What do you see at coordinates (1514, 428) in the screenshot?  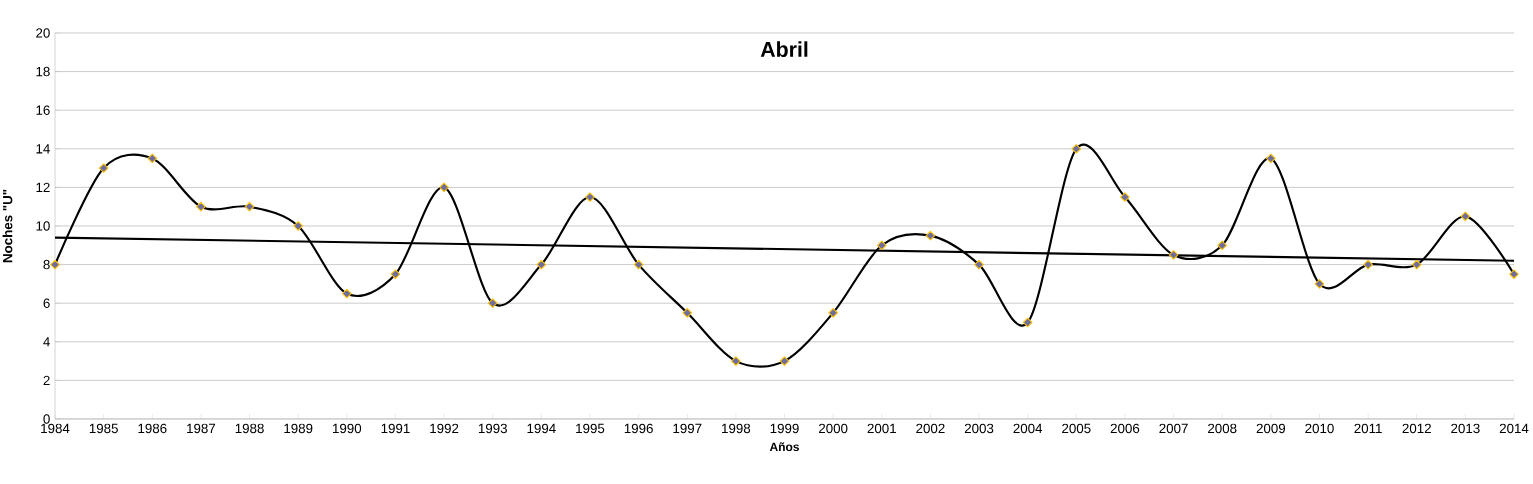 I see `x-tick-label: 2014` at bounding box center [1514, 428].